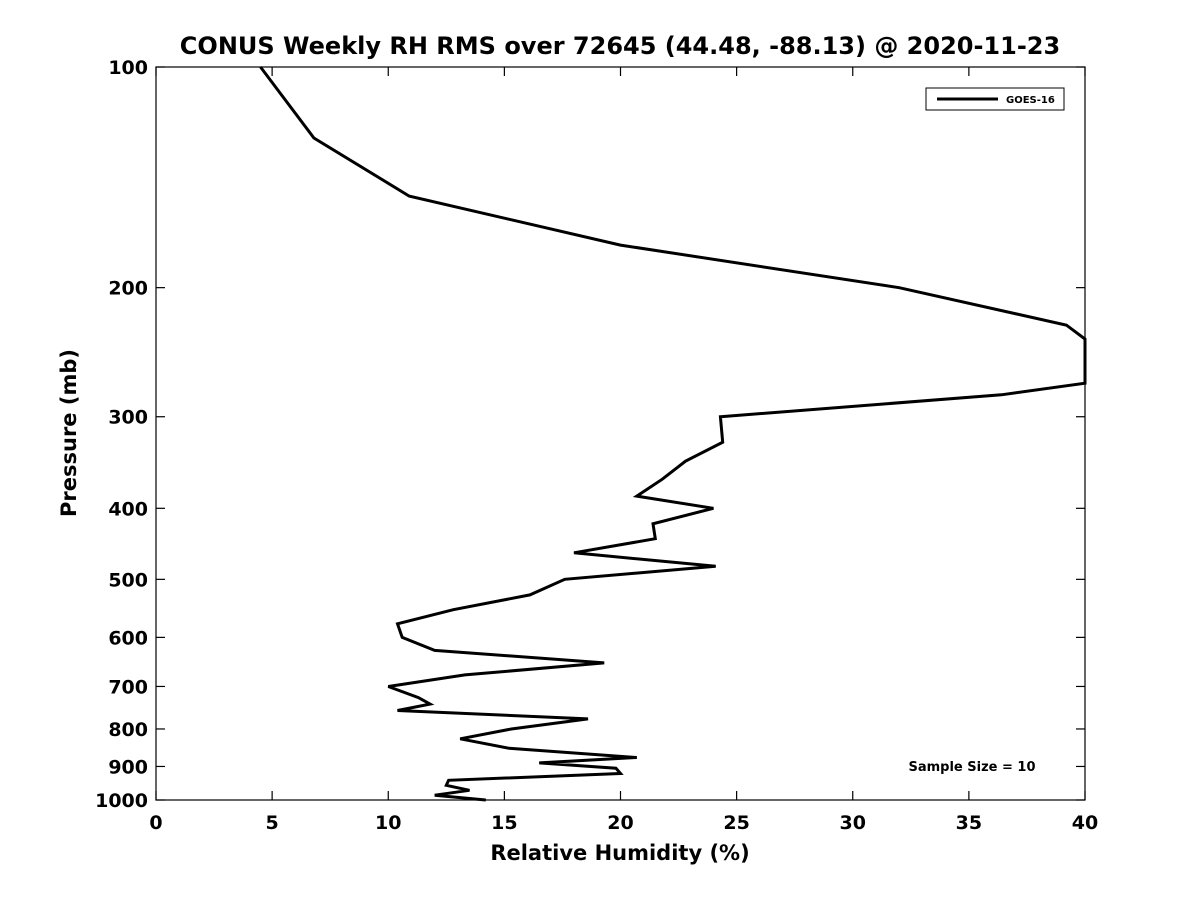 This screenshot has width=1200, height=900. Describe the element at coordinates (504, 823) in the screenshot. I see `x-tick-label: 15` at that location.